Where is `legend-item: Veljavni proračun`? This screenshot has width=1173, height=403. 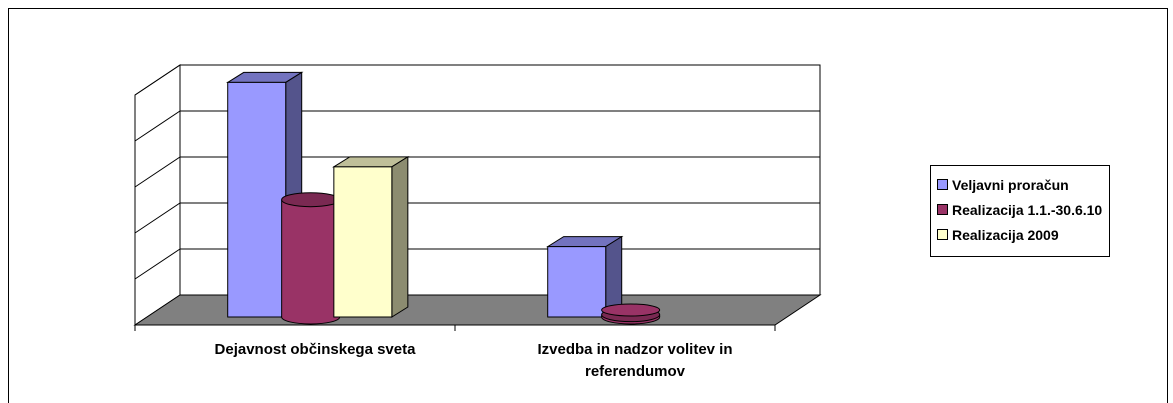
legend-item: Veljavni proračun is located at coordinates (1023, 184).